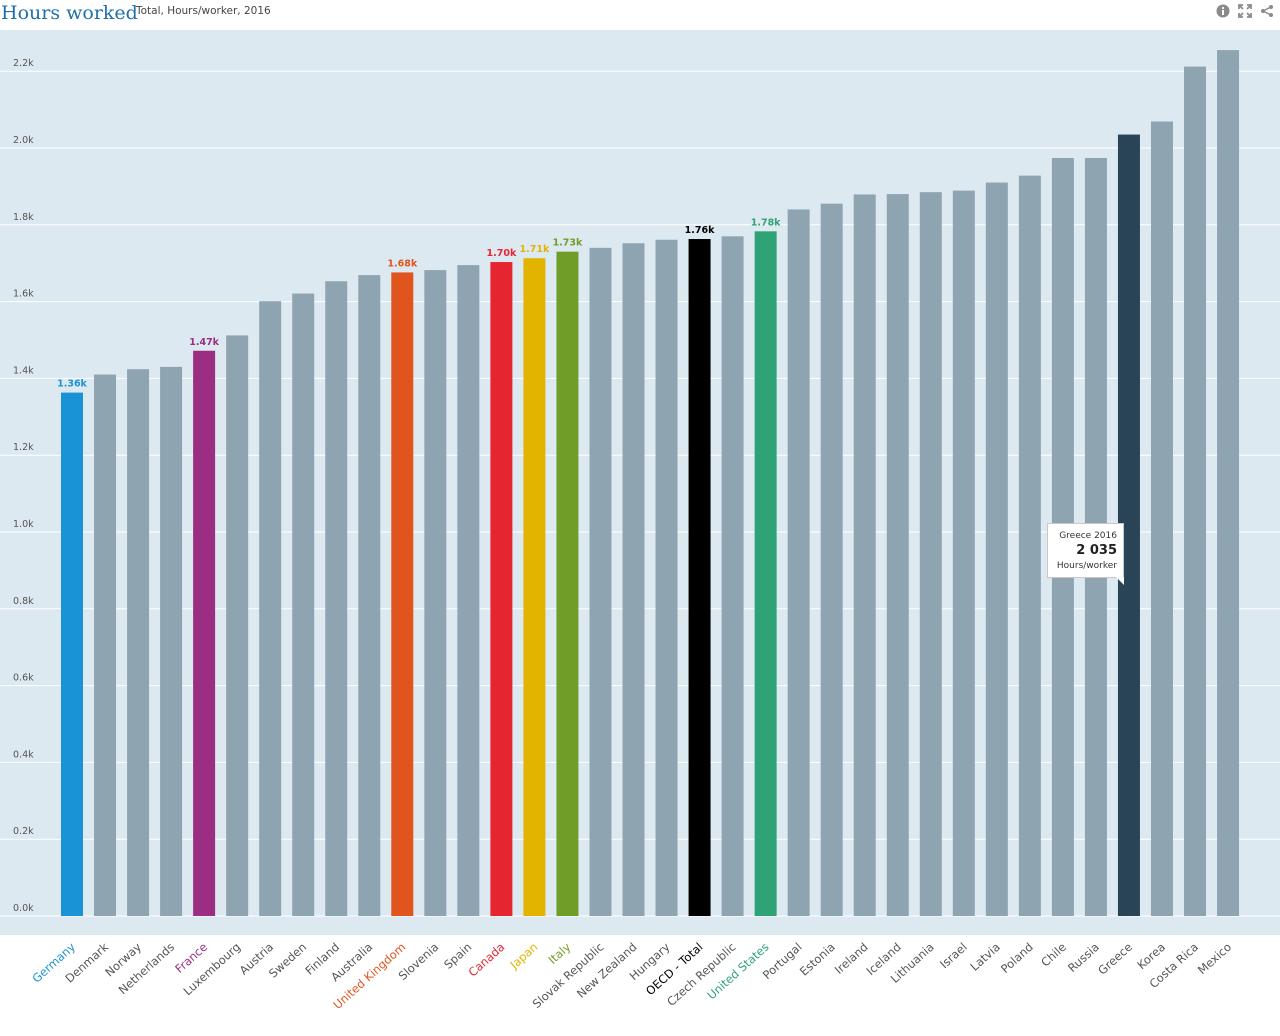 This screenshot has height=1036, width=1280. Describe the element at coordinates (336, 598) in the screenshot. I see `bar-finland` at that location.